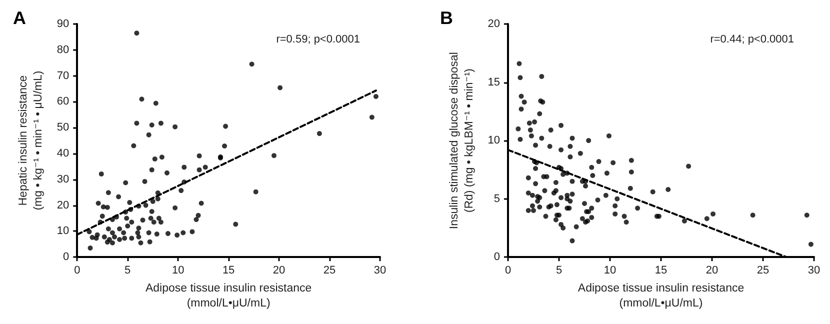 Image resolution: width=830 pixels, height=324 pixels. What do you see at coordinates (63, 50) in the screenshot?
I see `y-tick-label: 80` at bounding box center [63, 50].